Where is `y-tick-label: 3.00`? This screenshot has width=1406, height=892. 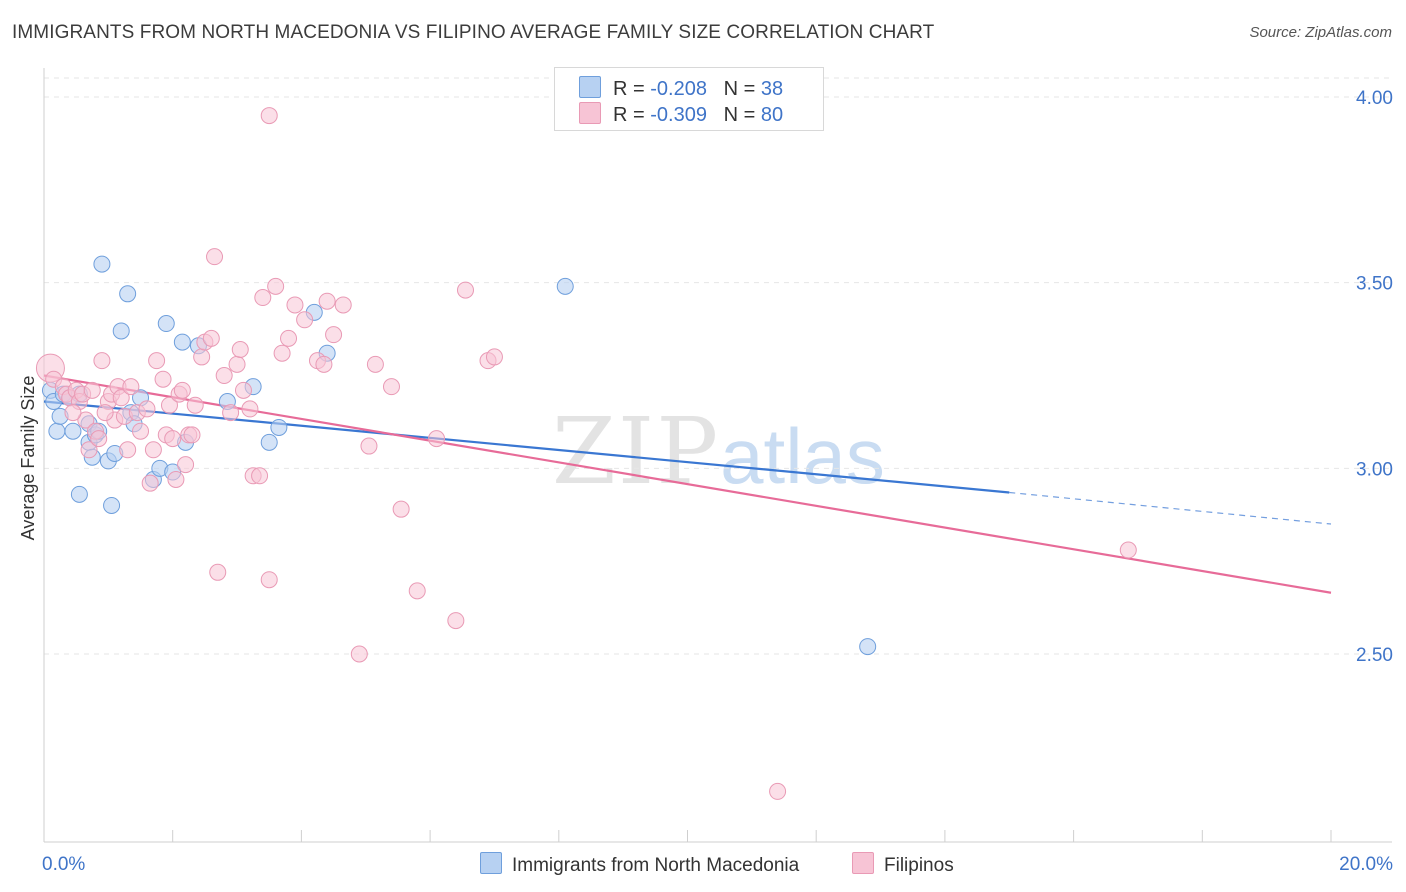
y-tick-label: 3.00 is located at coordinates (1374, 469).